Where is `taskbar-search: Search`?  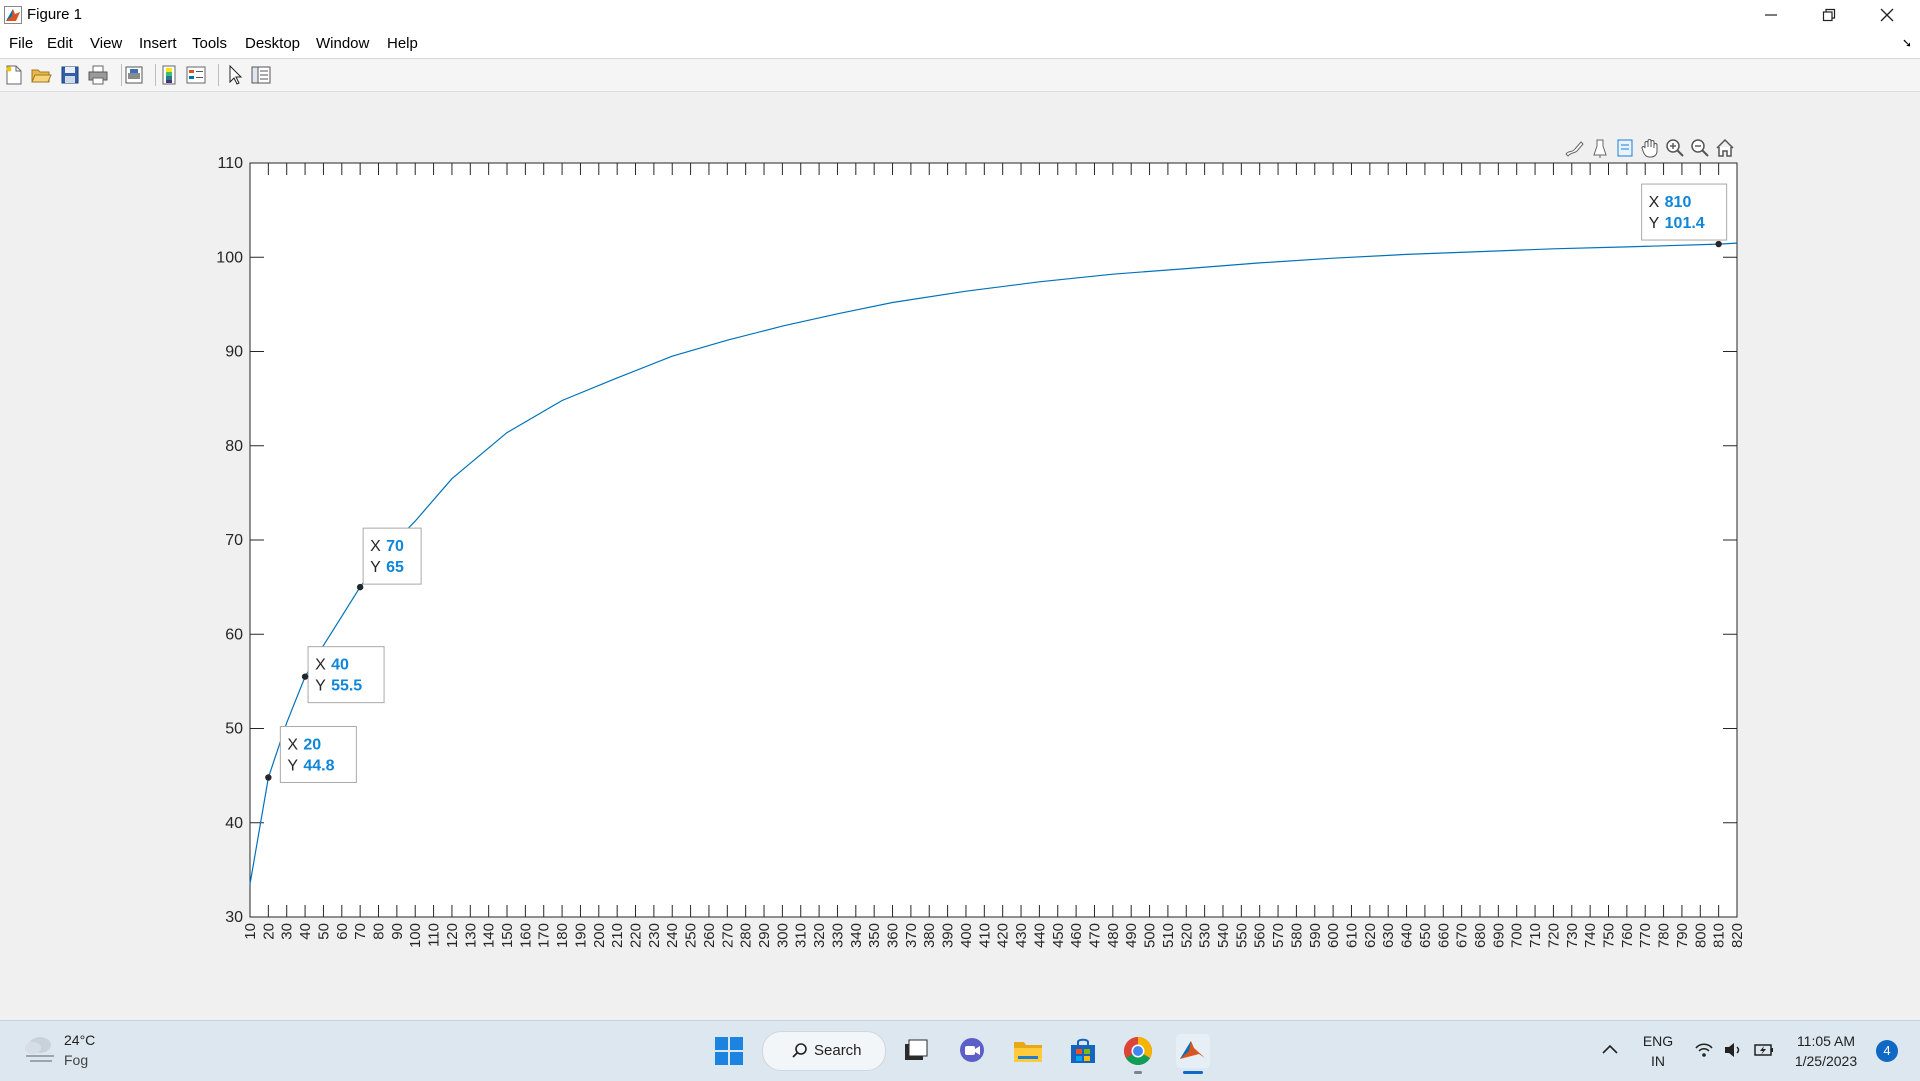
taskbar-search: Search is located at coordinates (824, 1051).